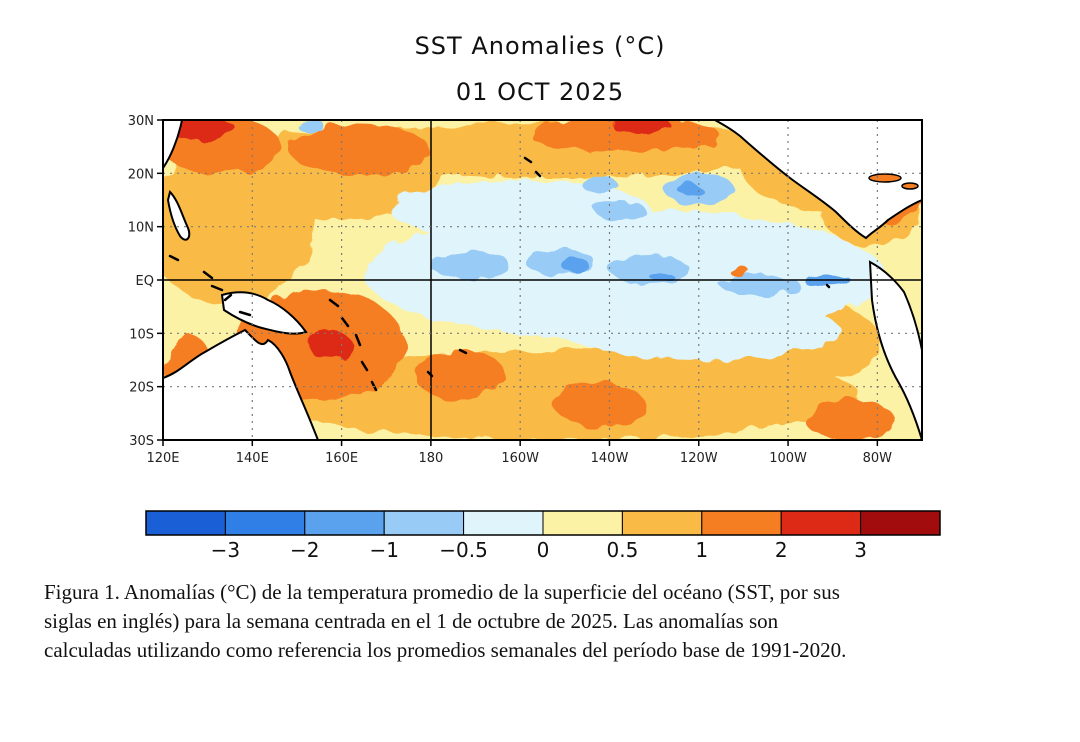 The width and height of the screenshot is (1080, 742). Describe the element at coordinates (141, 121) in the screenshot. I see `lat-tick-label: 30N` at that location.